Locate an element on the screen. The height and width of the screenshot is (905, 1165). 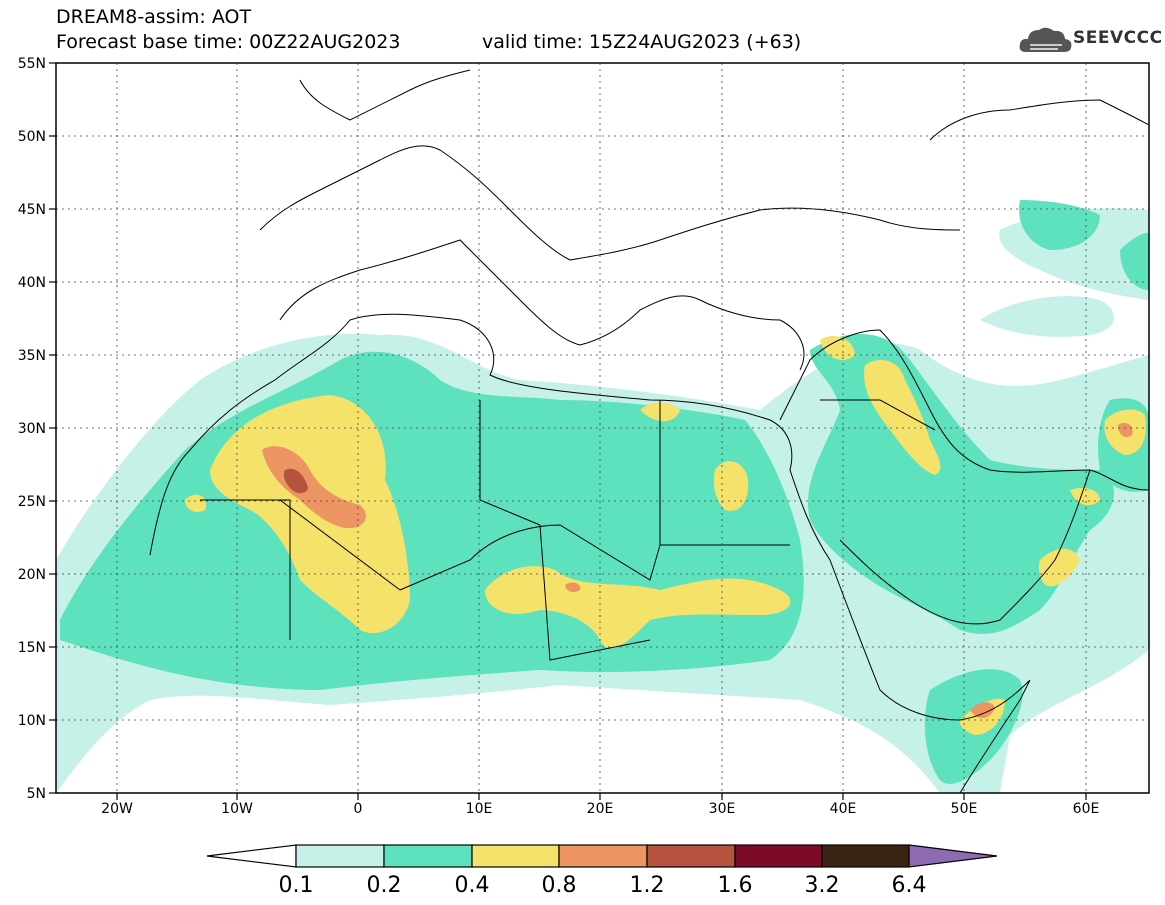
lat-tick-label: 50N is located at coordinates (32, 137).